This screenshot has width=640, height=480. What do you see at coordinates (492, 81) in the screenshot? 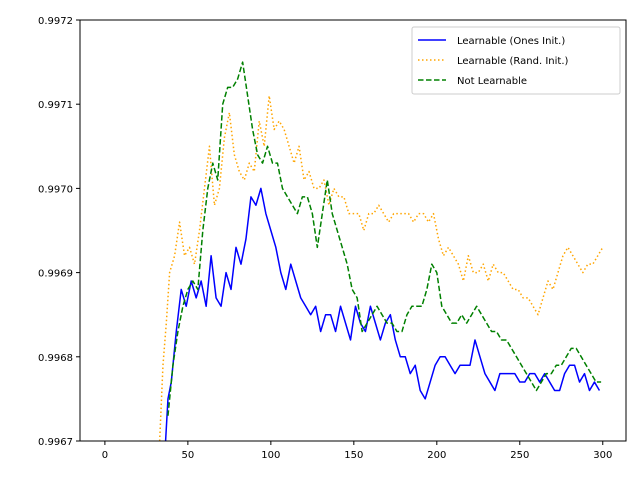
I see `legend-label-not-learnable: Not Learnable` at bounding box center [492, 81].